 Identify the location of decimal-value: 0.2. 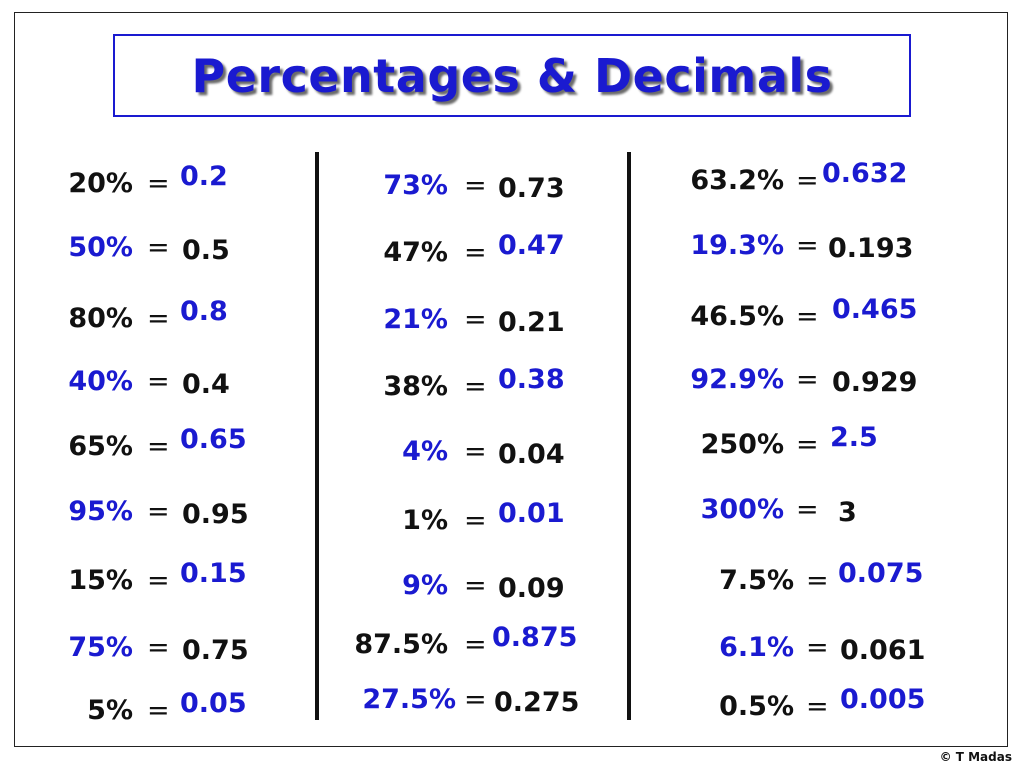
(204, 176).